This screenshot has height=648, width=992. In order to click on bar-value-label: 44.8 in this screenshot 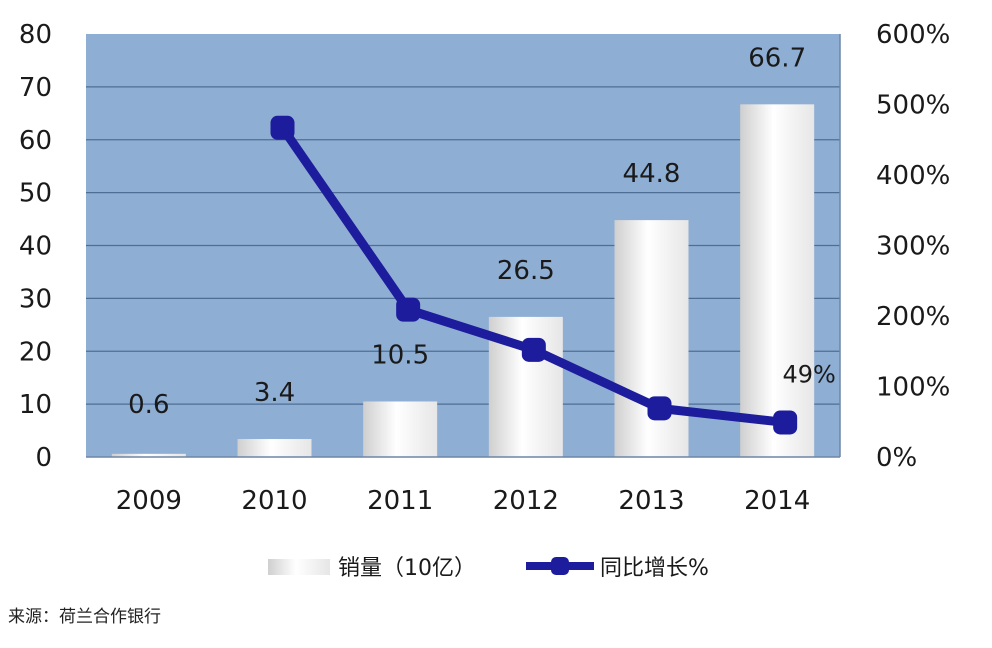, I will do `click(652, 174)`.